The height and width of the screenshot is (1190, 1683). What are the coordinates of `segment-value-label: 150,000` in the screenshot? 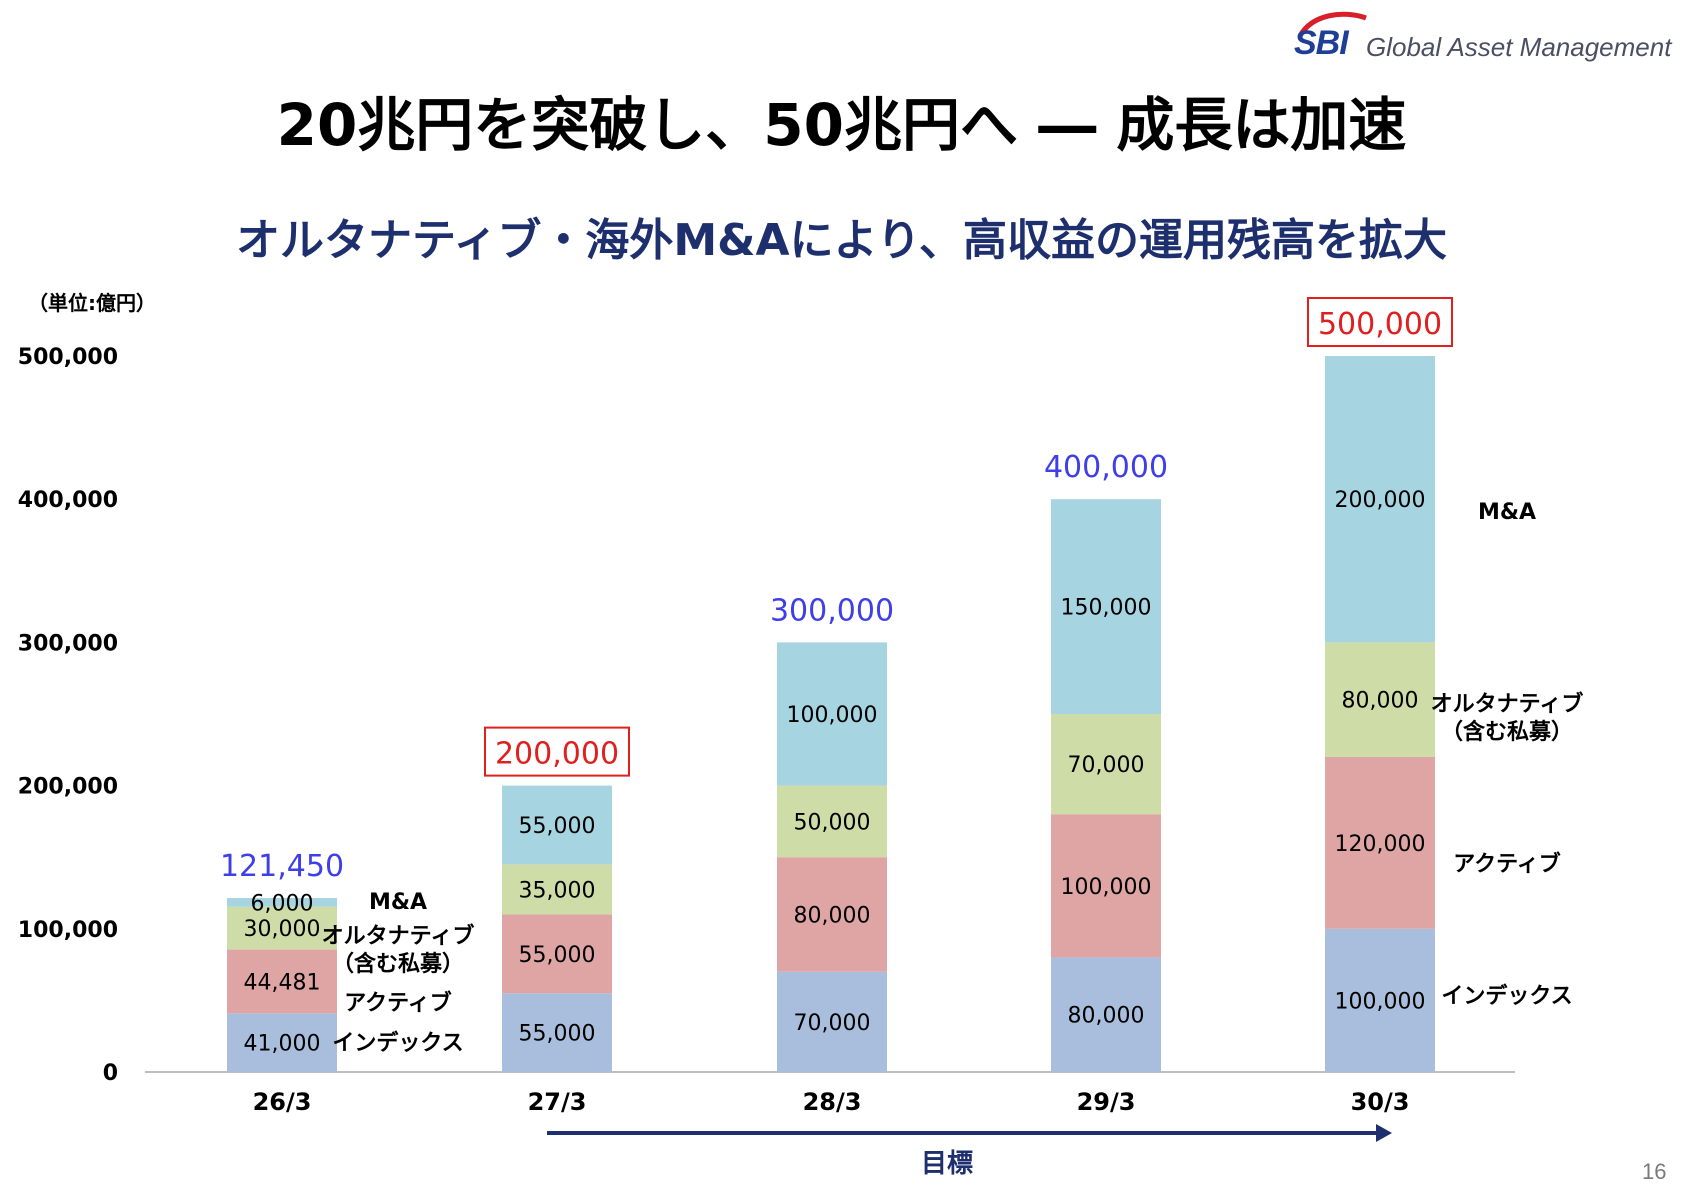 It's located at (1106, 608).